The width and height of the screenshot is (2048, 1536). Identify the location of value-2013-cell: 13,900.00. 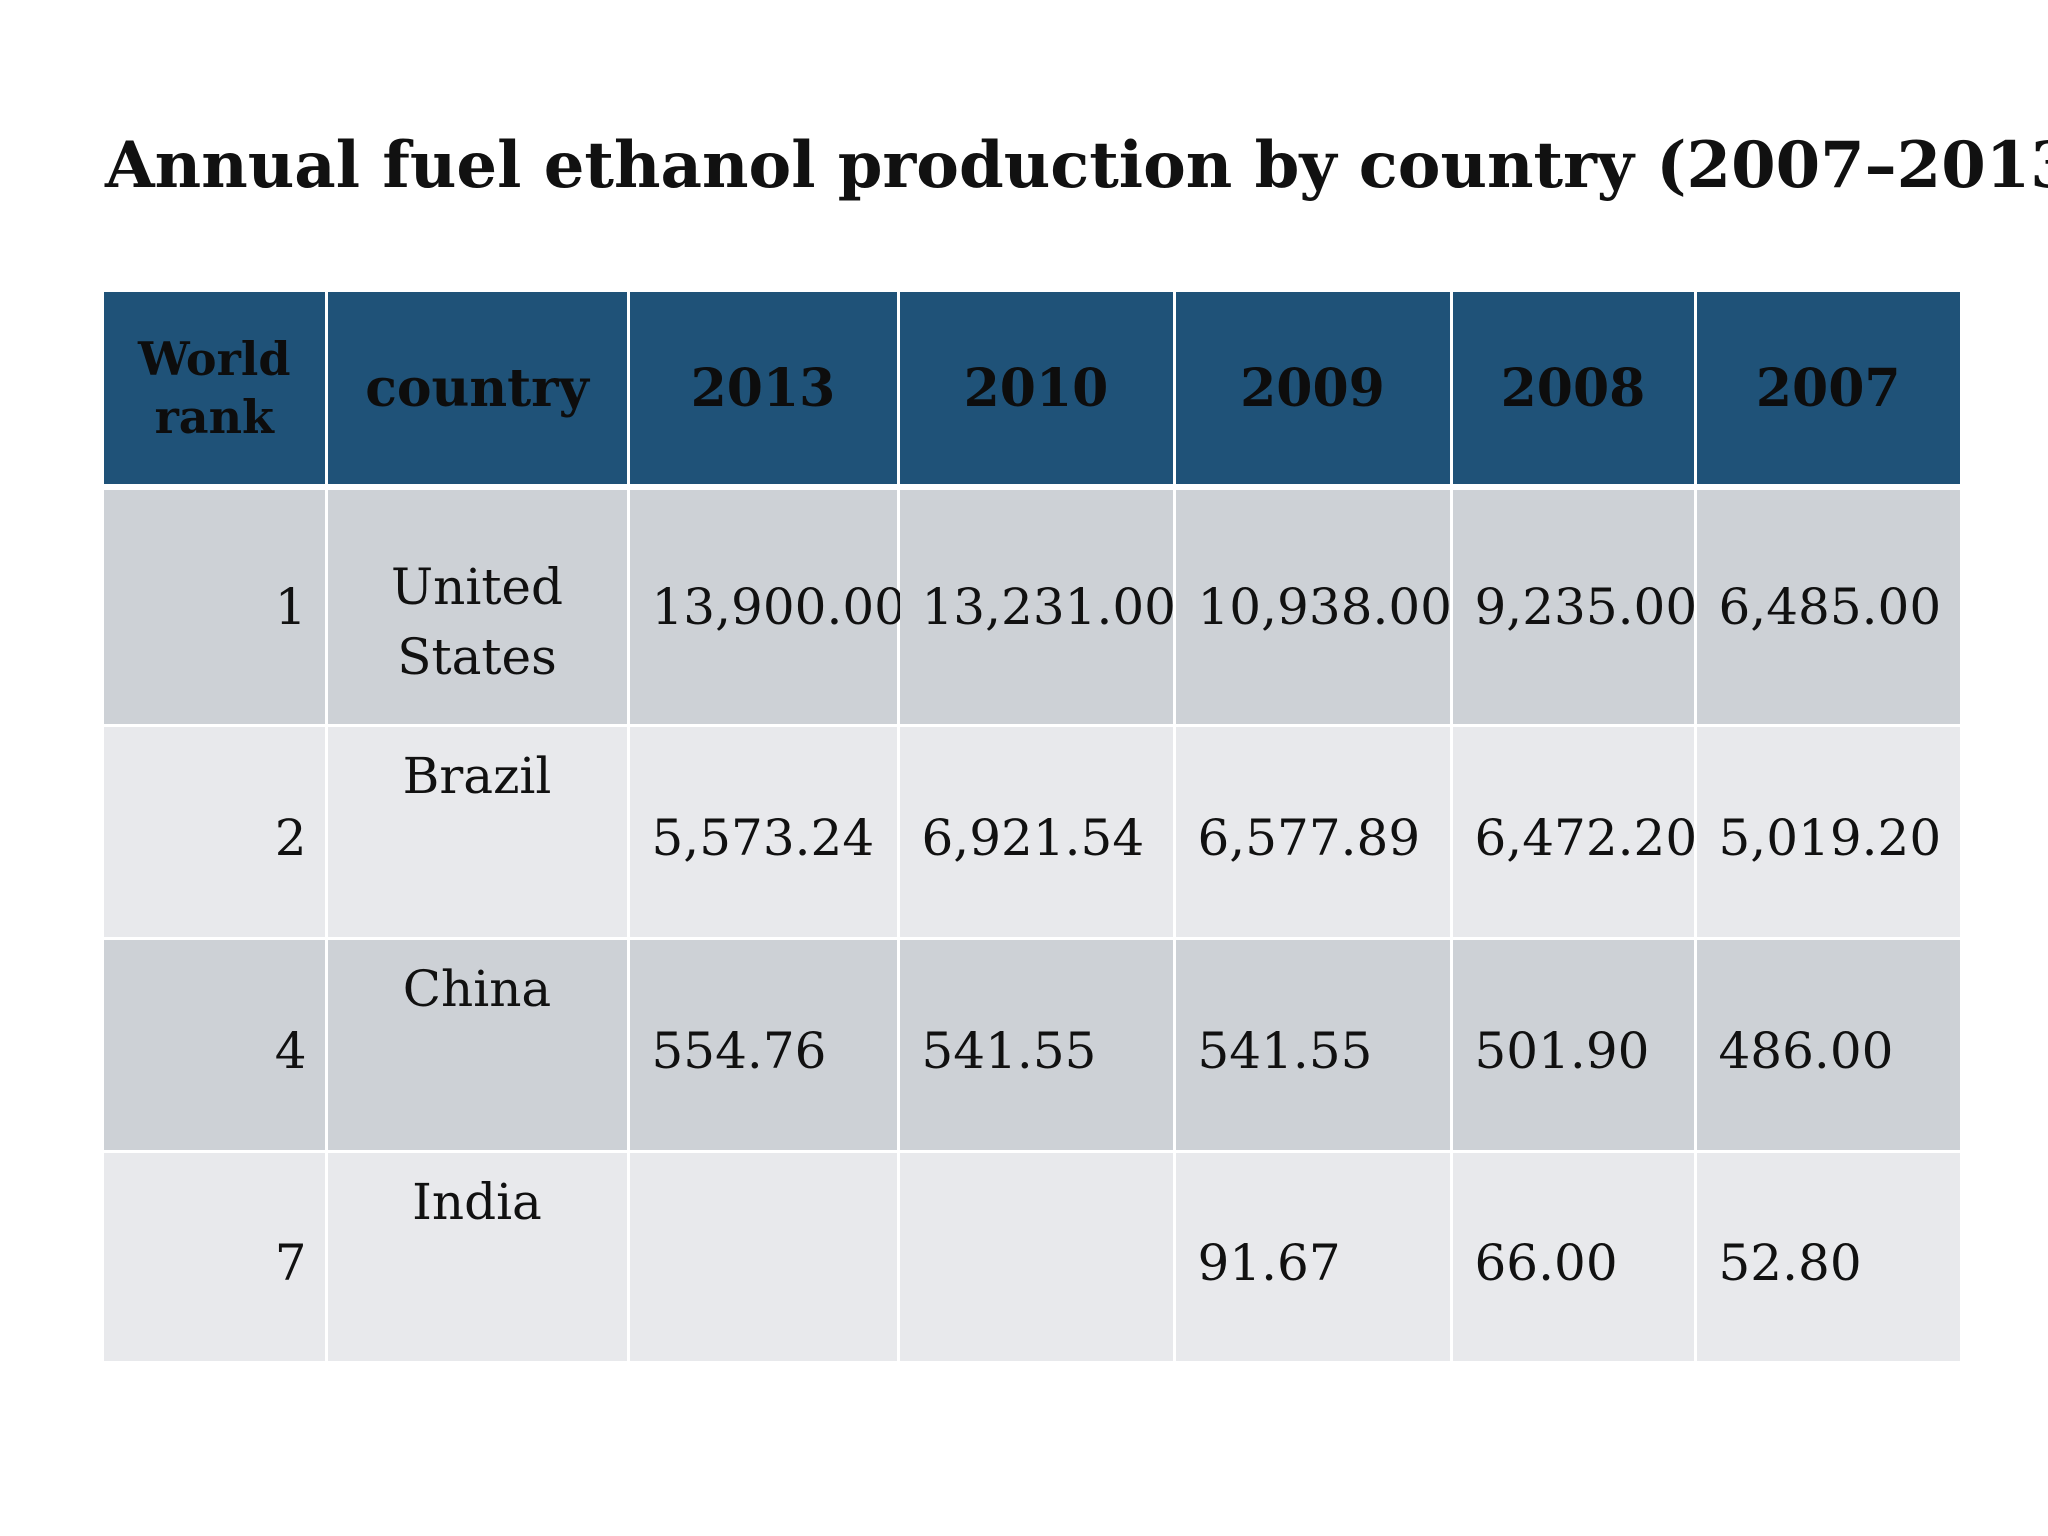
(767, 607).